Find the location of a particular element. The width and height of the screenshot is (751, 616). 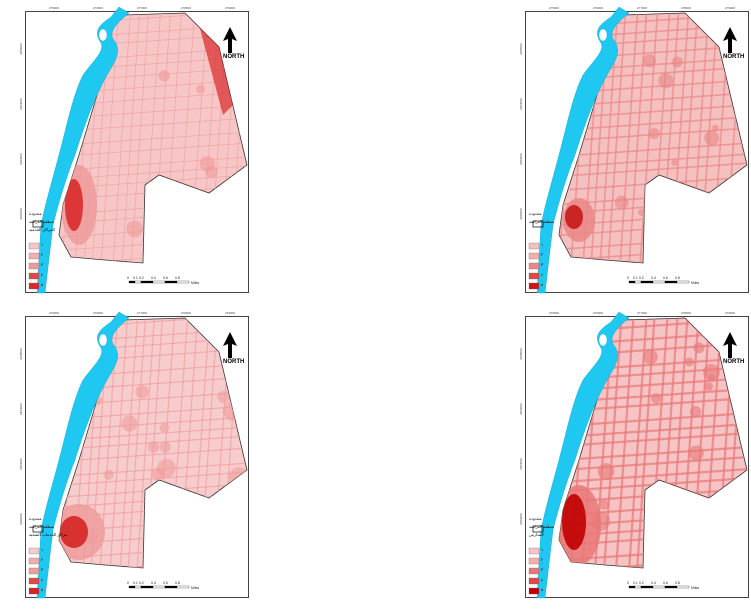

coord-side: 3485000 is located at coordinates (21, 49).